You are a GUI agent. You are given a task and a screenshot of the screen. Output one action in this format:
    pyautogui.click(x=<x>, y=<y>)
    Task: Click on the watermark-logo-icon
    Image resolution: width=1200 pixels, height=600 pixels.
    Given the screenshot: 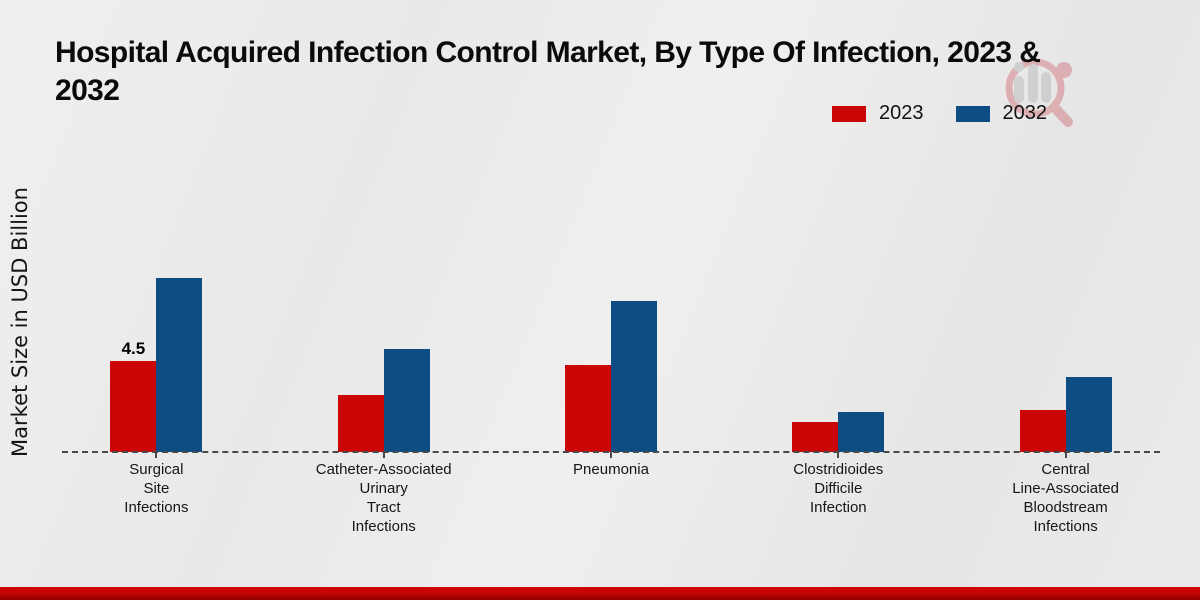 What is the action you would take?
    pyautogui.click(x=1039, y=92)
    